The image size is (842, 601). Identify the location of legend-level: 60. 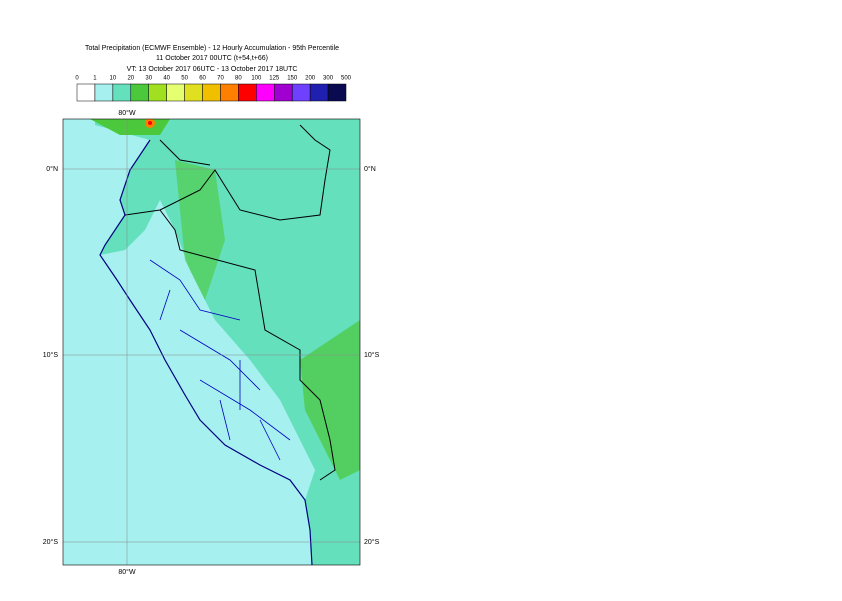
(202, 79).